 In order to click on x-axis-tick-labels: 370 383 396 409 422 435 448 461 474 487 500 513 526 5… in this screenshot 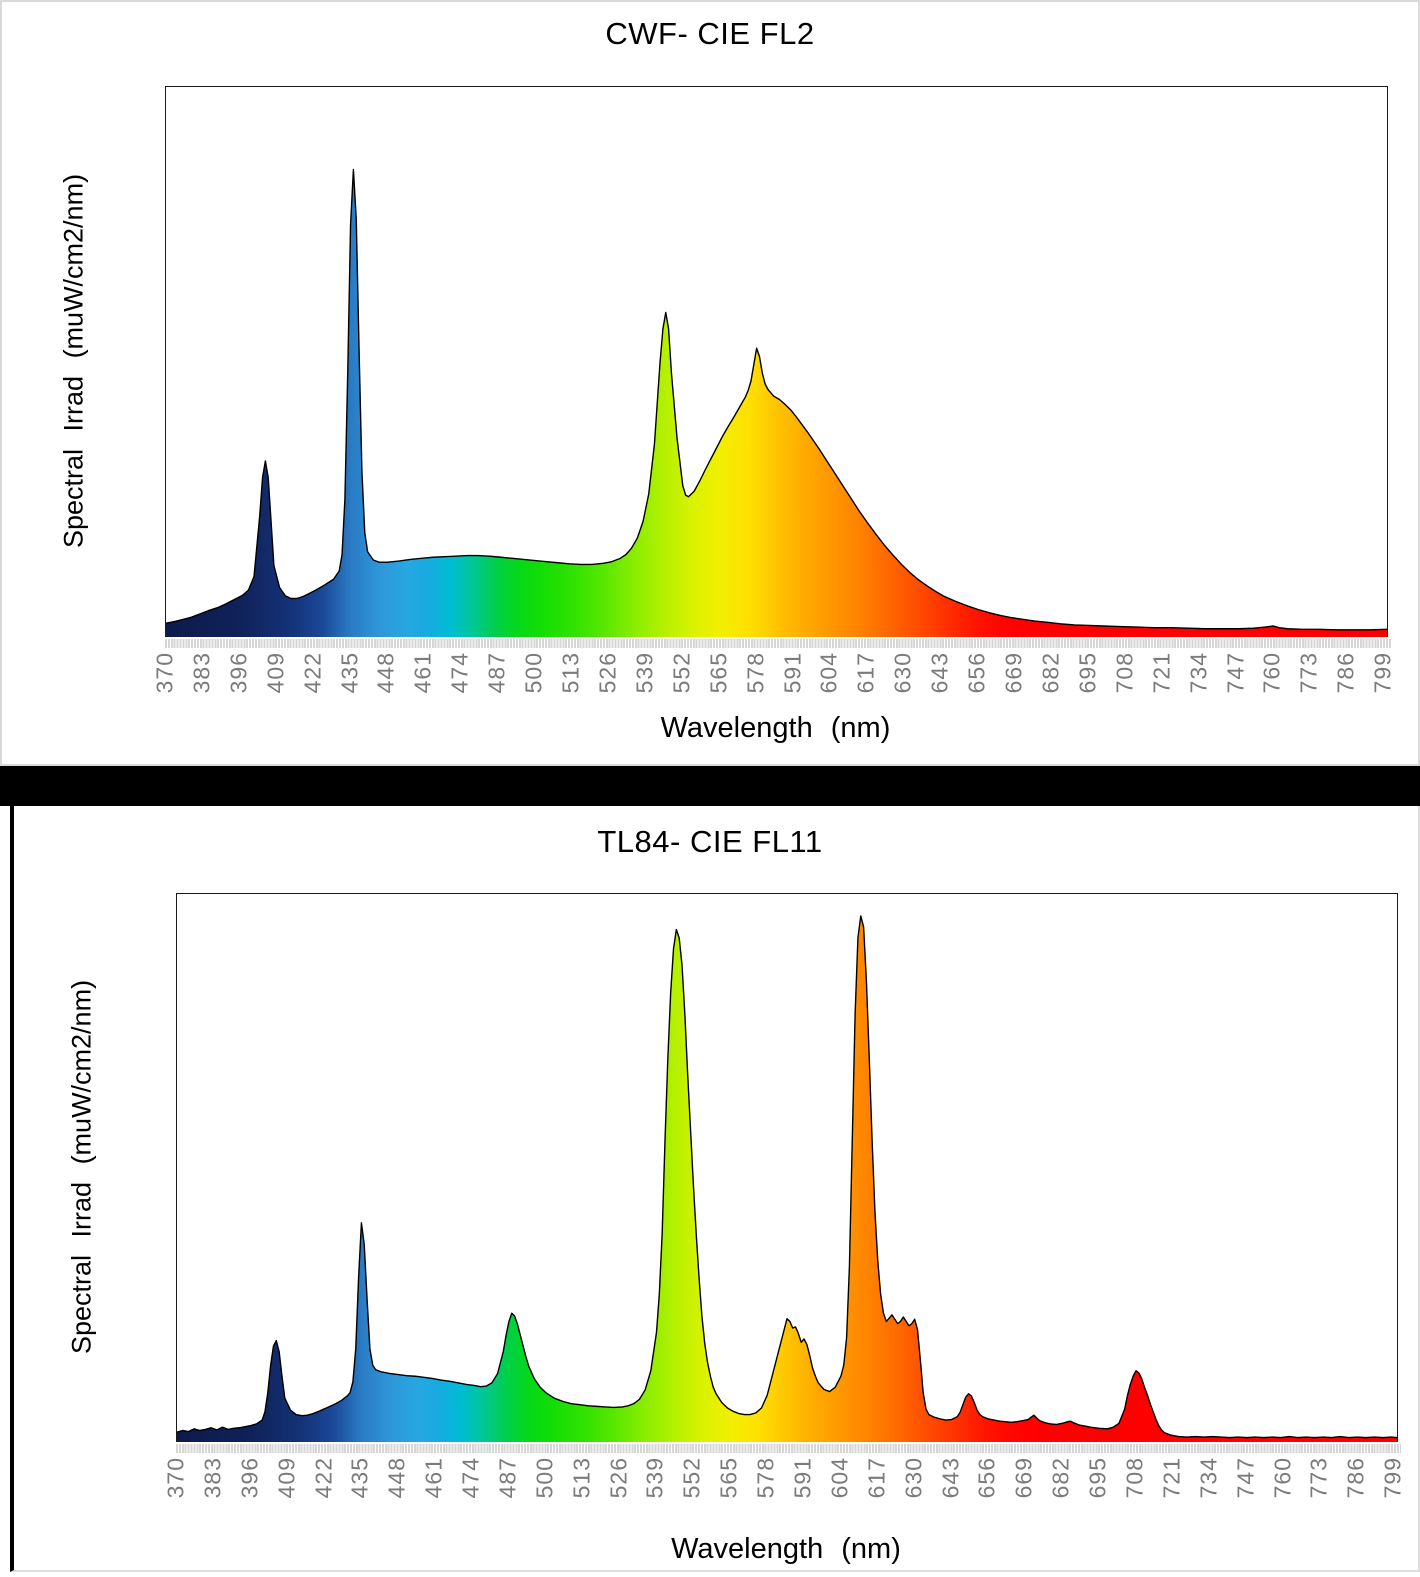, I will do `click(784, 1499)`.